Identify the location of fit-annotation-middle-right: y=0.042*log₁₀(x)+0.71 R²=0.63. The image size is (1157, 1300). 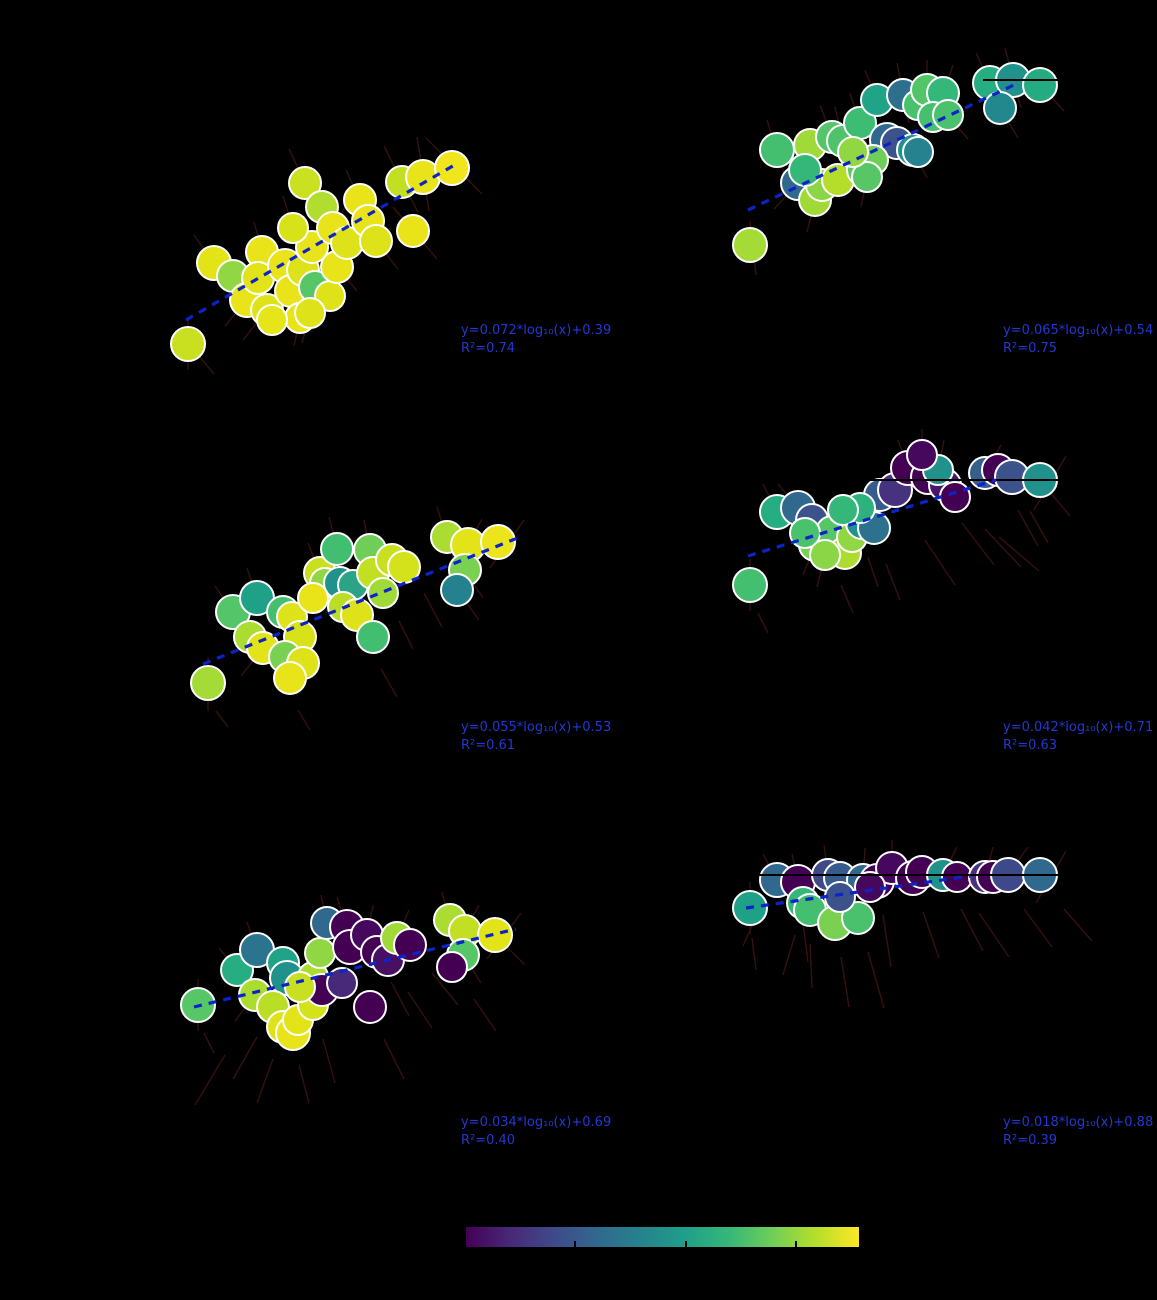
(1078, 737).